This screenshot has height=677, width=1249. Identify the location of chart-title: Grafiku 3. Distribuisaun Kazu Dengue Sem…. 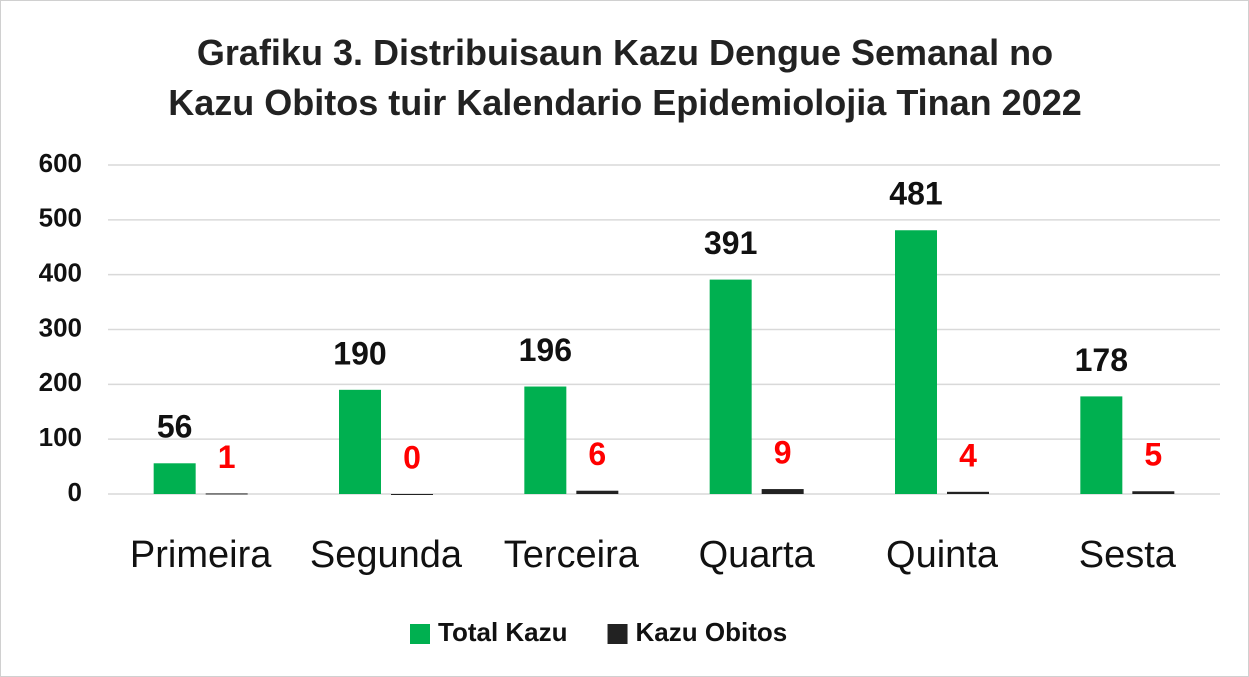
(625, 77).